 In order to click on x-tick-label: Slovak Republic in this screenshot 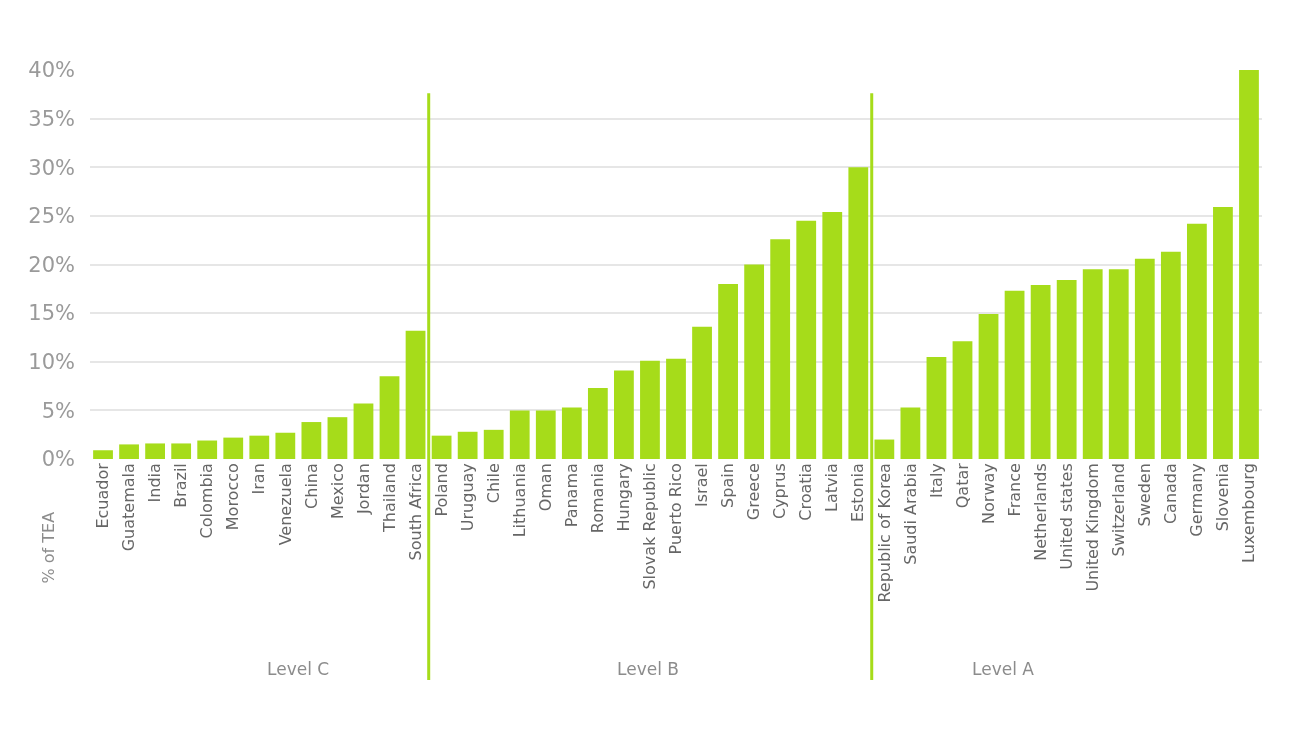, I will do `click(650, 526)`.